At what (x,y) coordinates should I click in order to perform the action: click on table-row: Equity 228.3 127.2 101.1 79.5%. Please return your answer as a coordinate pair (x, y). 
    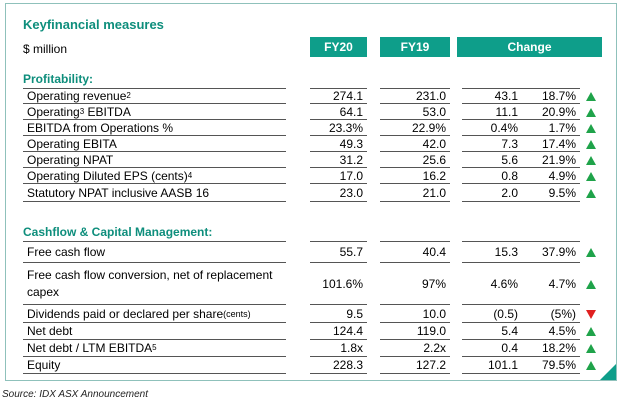
    Looking at the image, I should click on (306, 365).